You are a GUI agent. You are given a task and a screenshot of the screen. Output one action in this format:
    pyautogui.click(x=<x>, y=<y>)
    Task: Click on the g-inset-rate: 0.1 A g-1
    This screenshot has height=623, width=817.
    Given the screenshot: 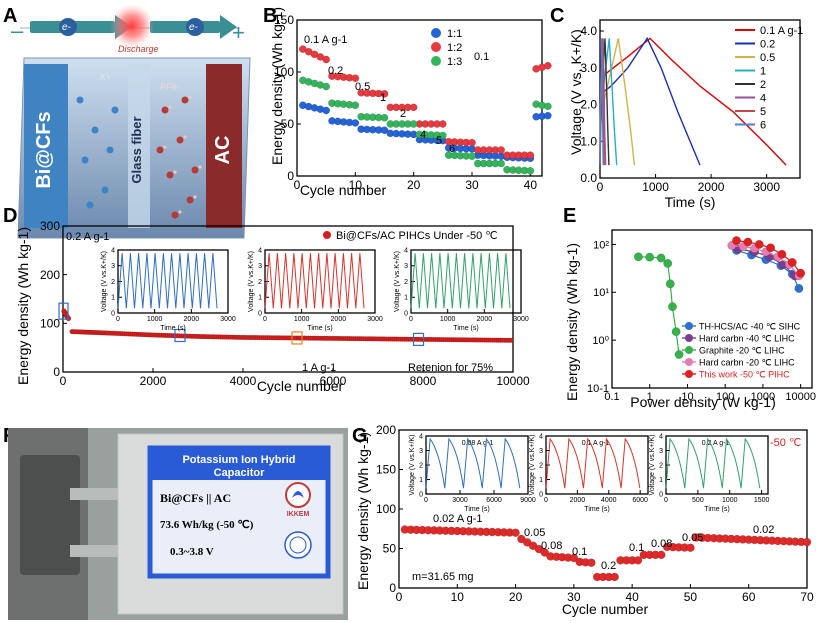 What is the action you would take?
    pyautogui.click(x=596, y=443)
    